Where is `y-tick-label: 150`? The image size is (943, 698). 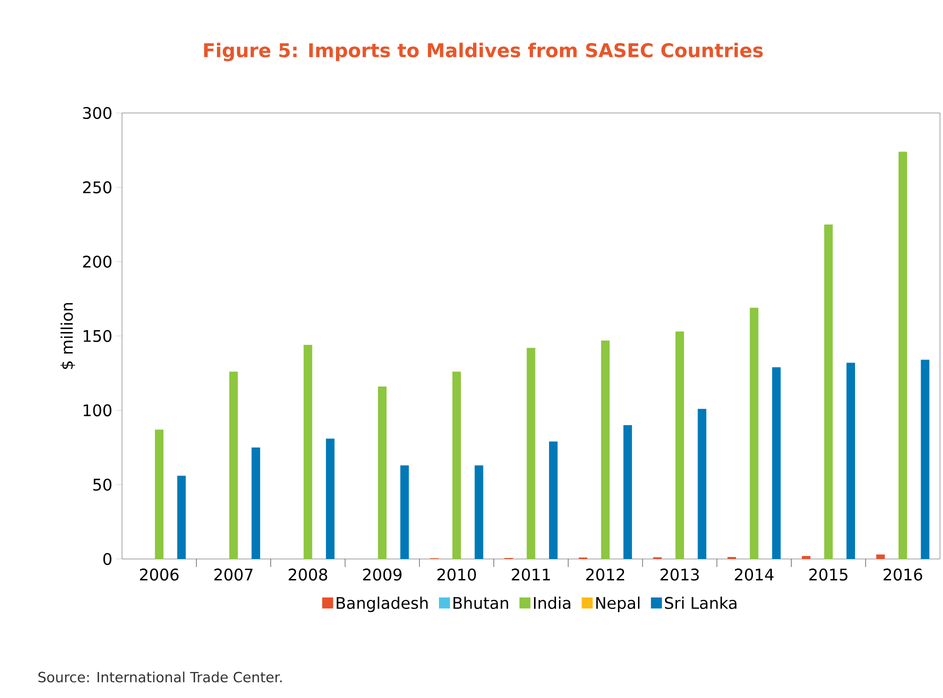
y-tick-label: 150 is located at coordinates (98, 336).